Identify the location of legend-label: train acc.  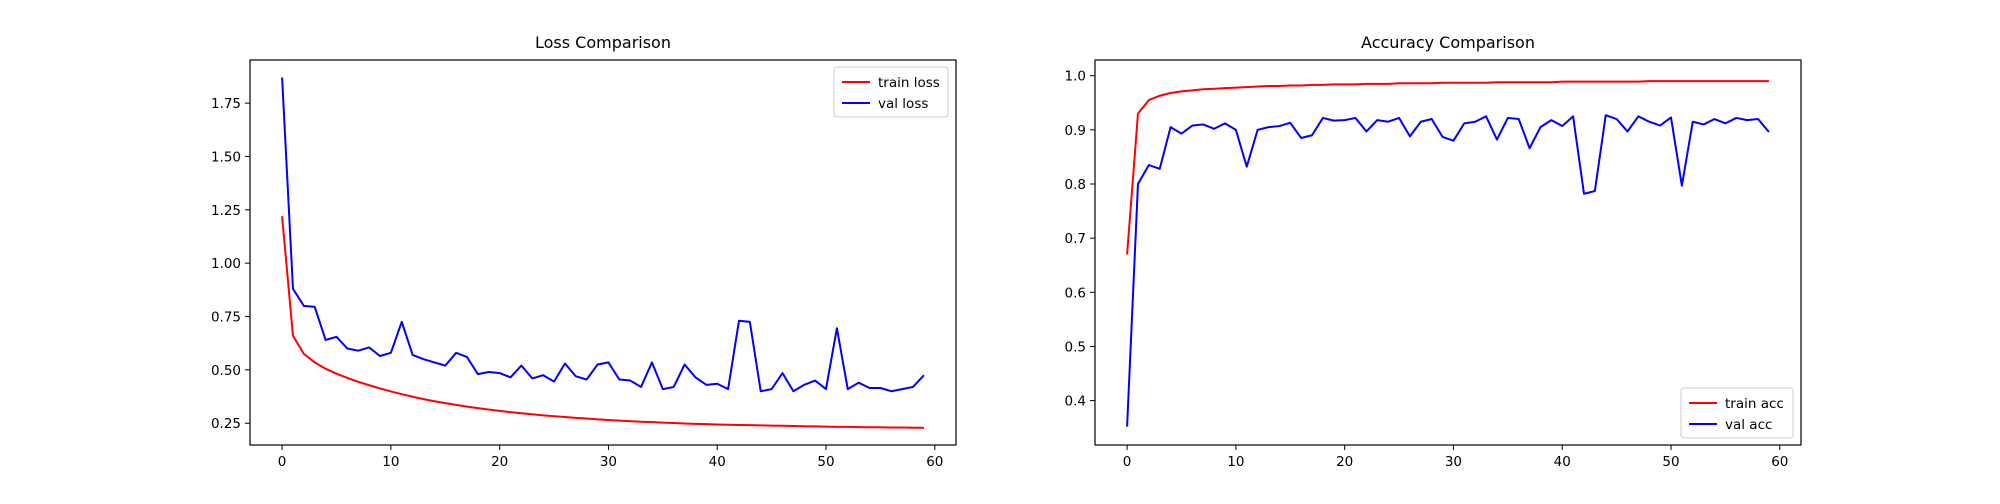
(1754, 404).